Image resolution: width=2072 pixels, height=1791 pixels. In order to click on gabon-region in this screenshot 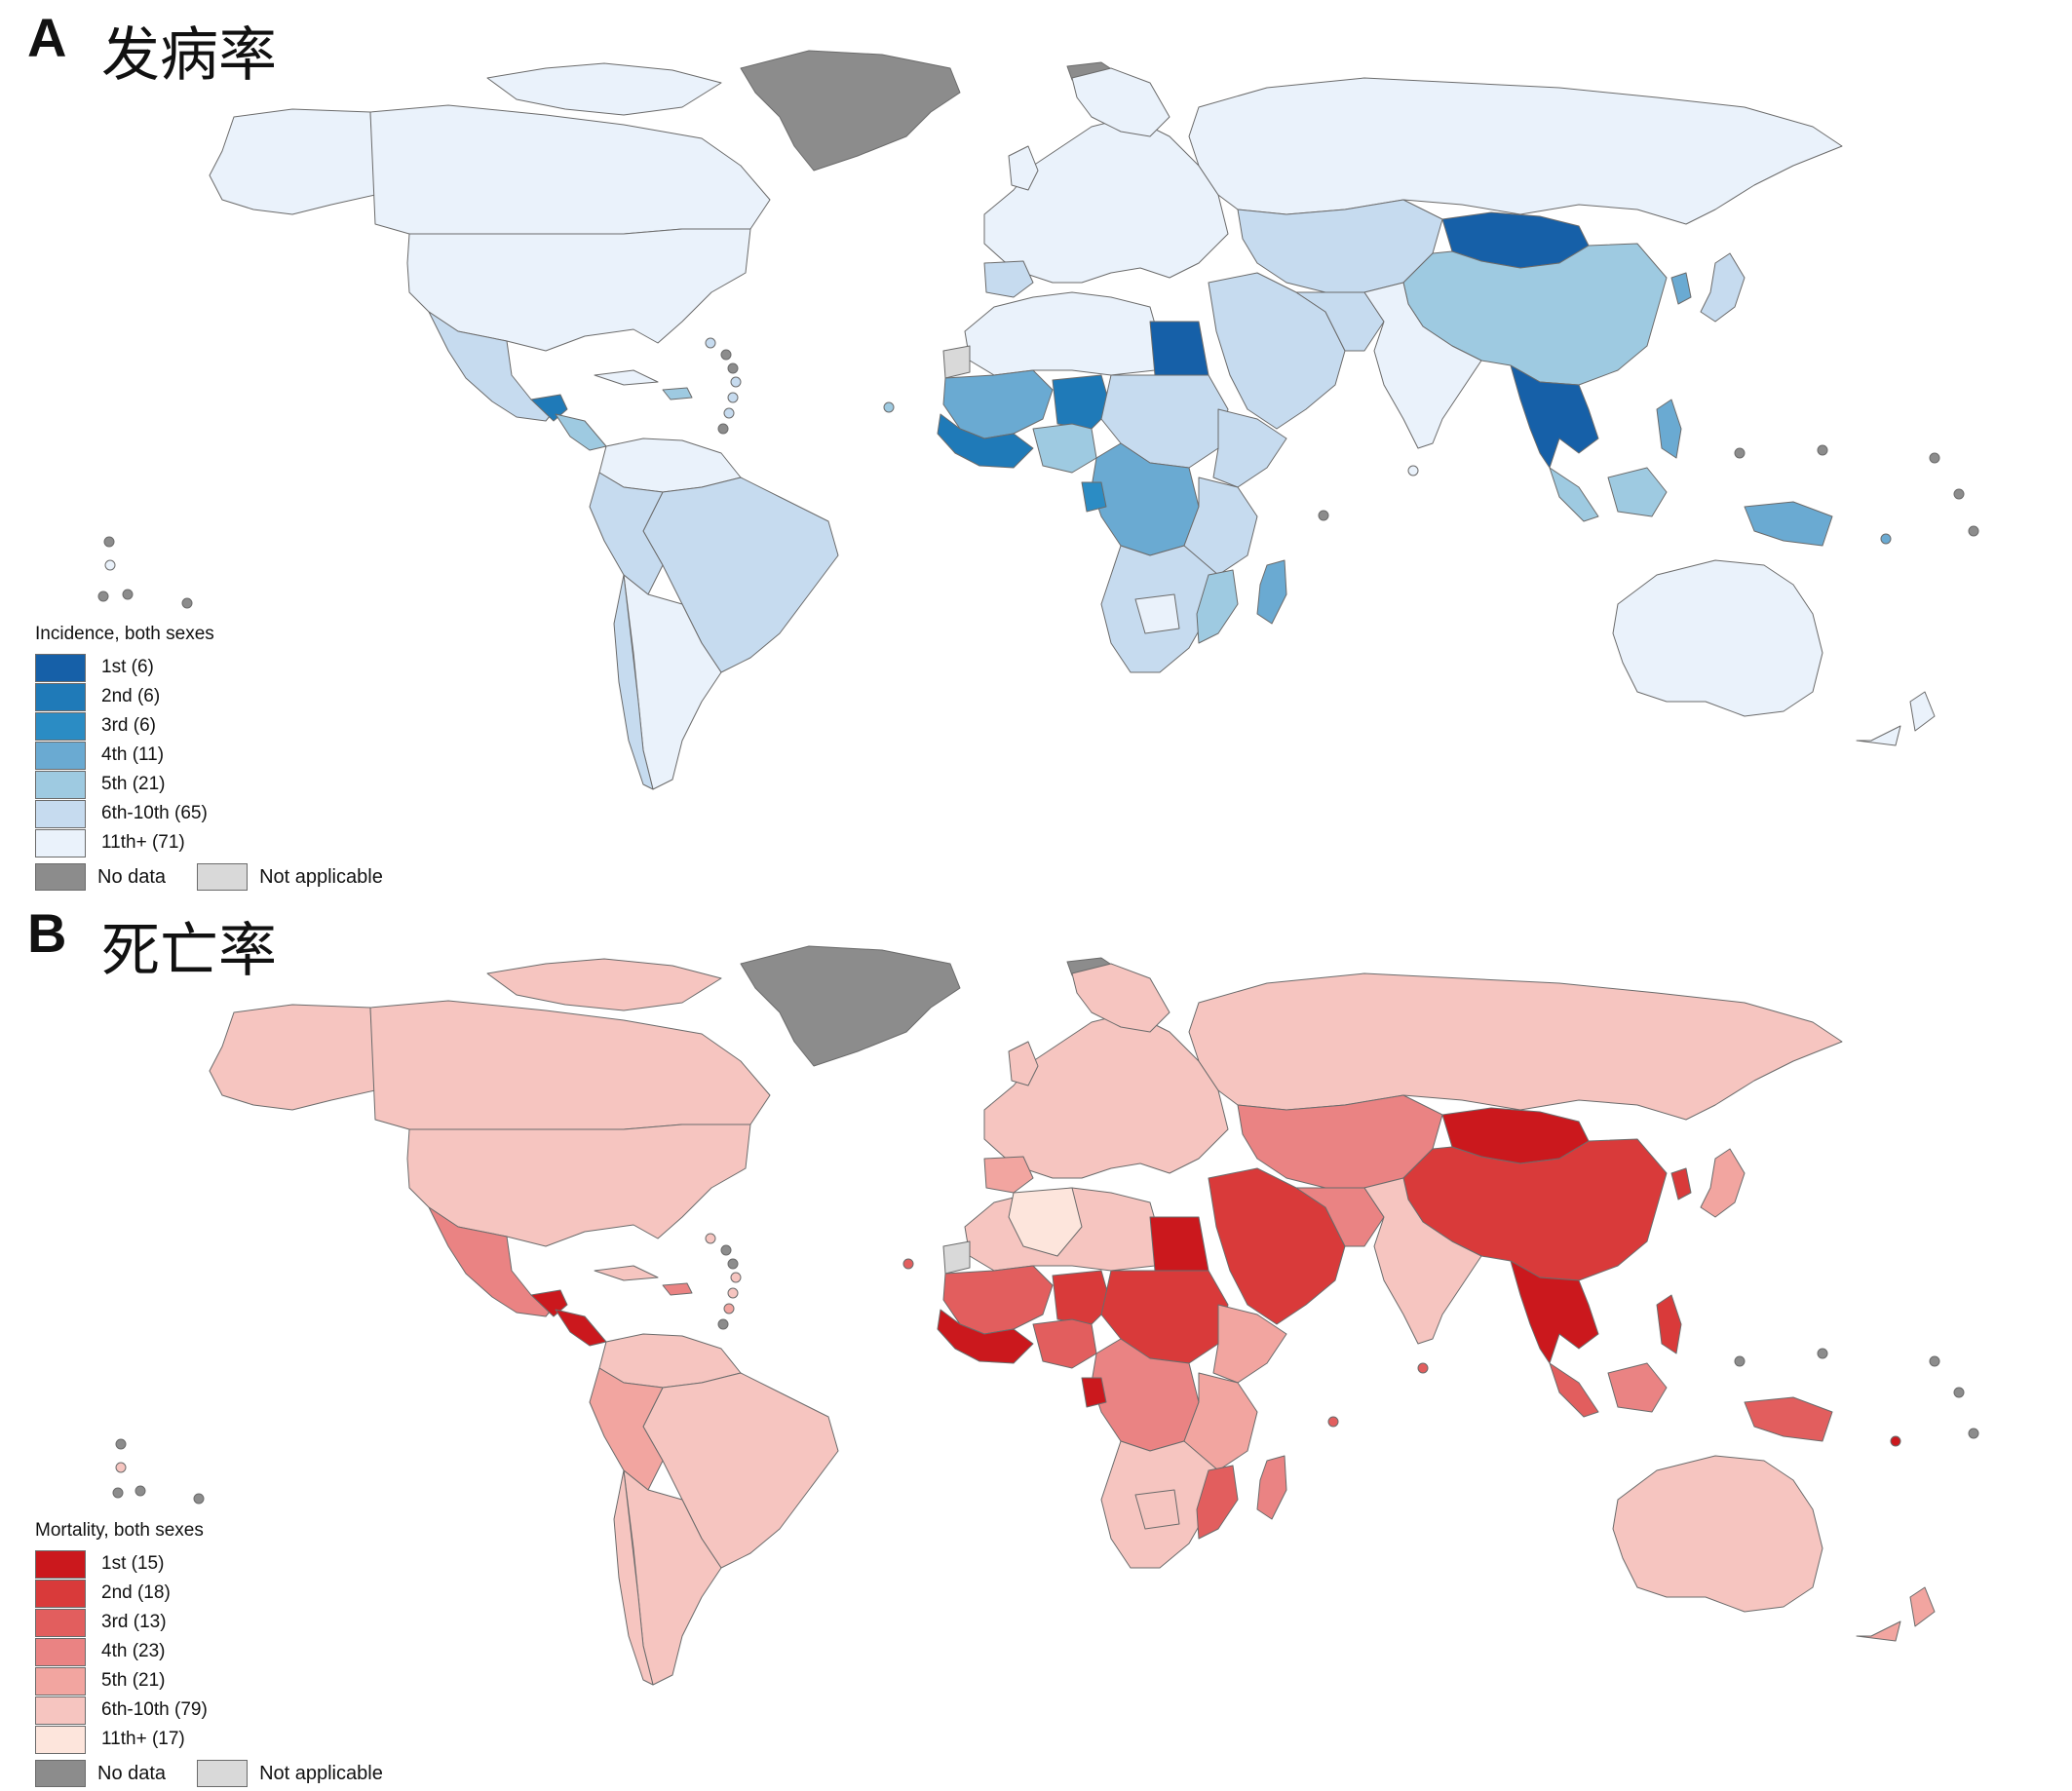, I will do `click(1094, 1392)`.